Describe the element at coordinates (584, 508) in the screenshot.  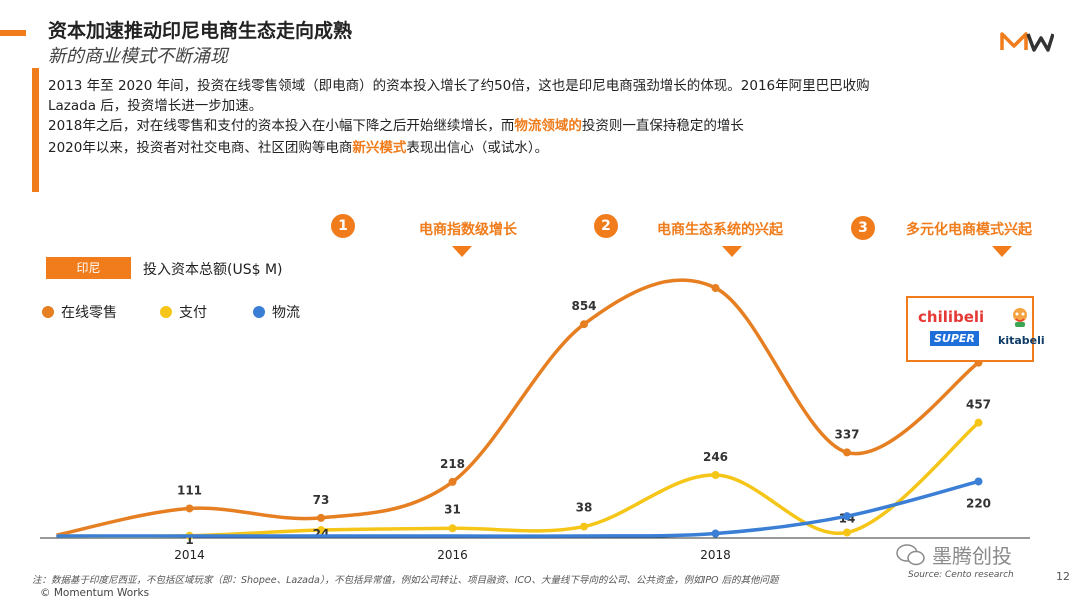
I see `data-label-1-4: 38` at that location.